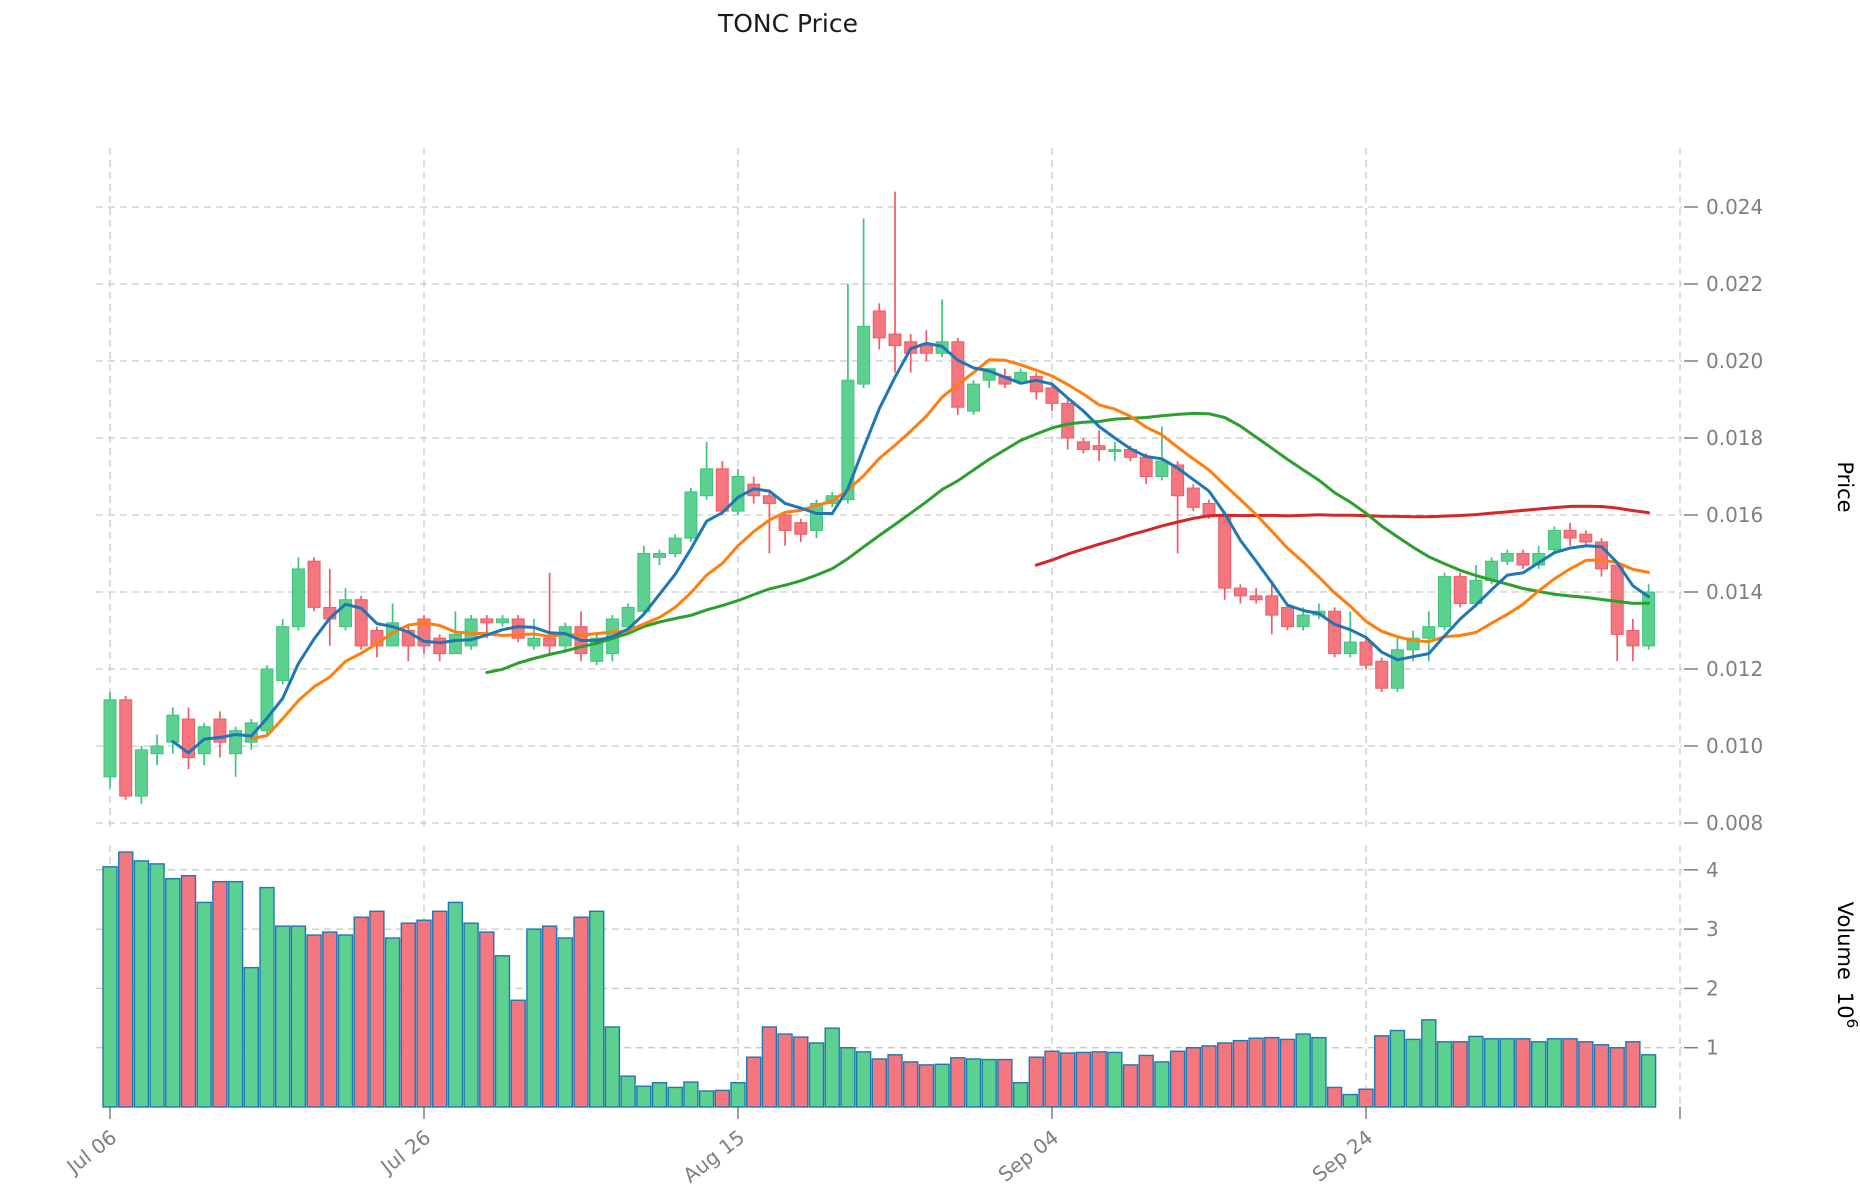  Describe the element at coordinates (1734, 592) in the screenshot. I see `price-tick-label: 0.014` at that location.